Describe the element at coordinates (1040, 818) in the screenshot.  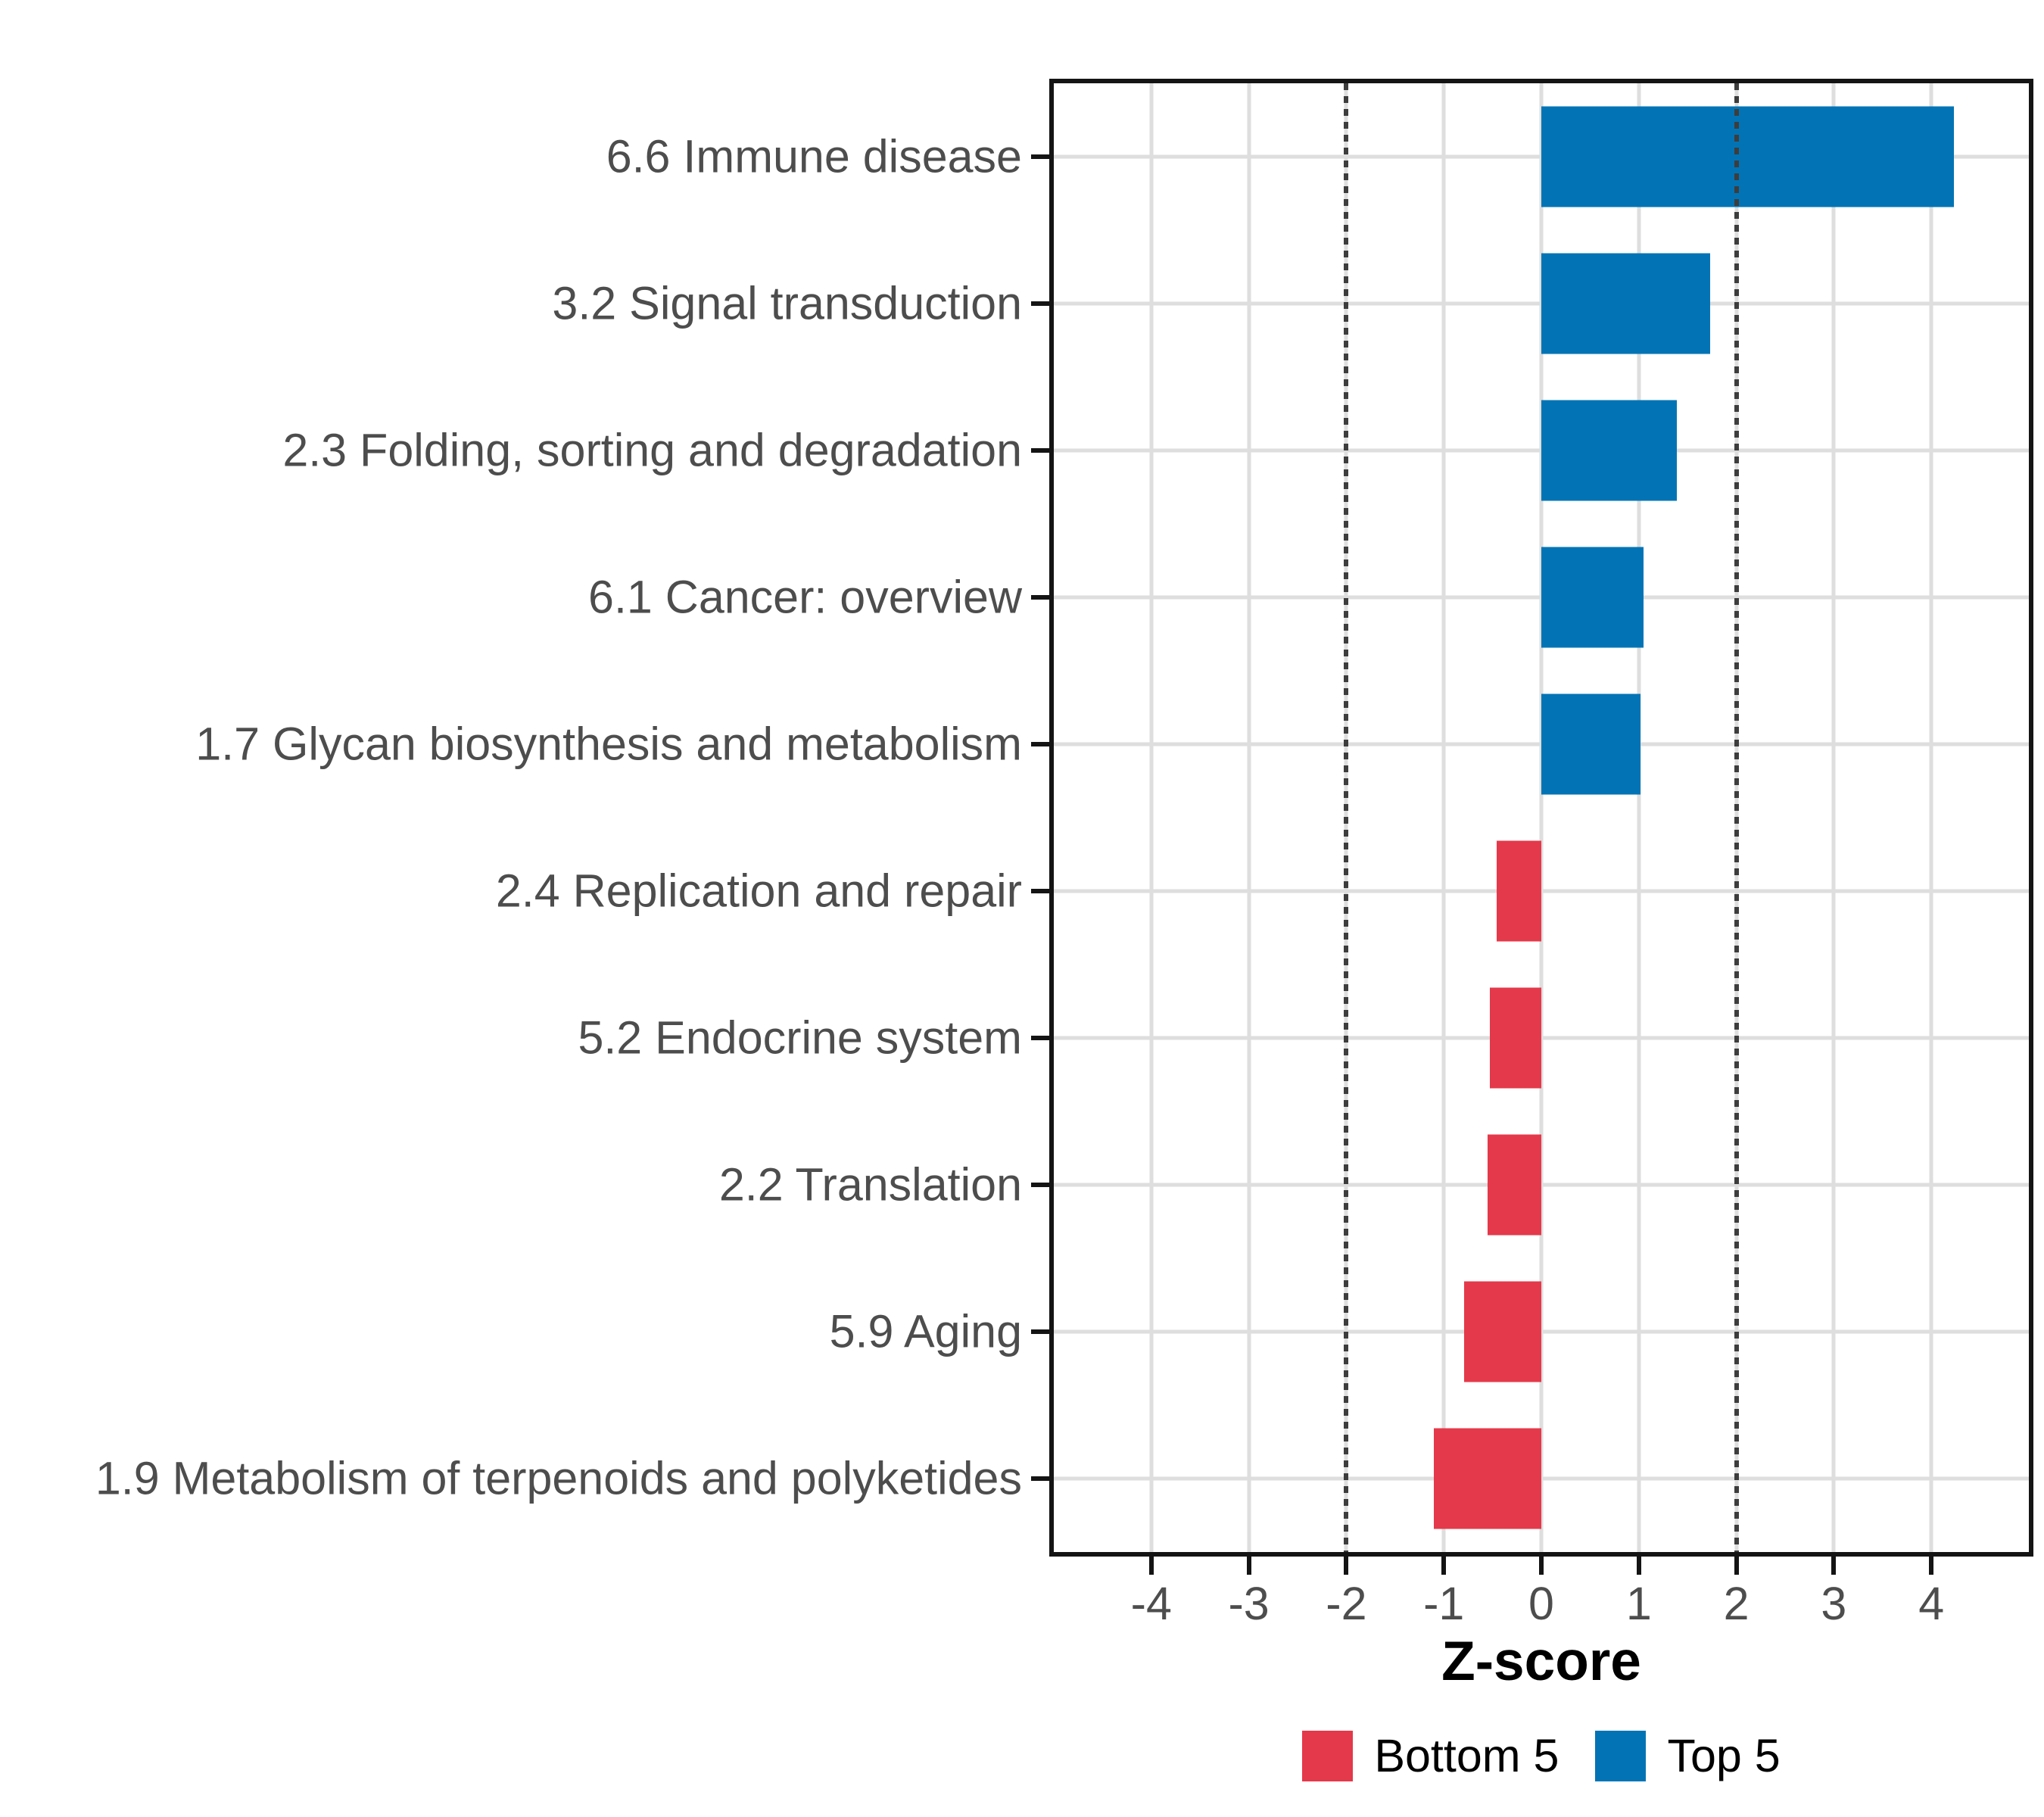
I see `y-axis-ticks` at that location.